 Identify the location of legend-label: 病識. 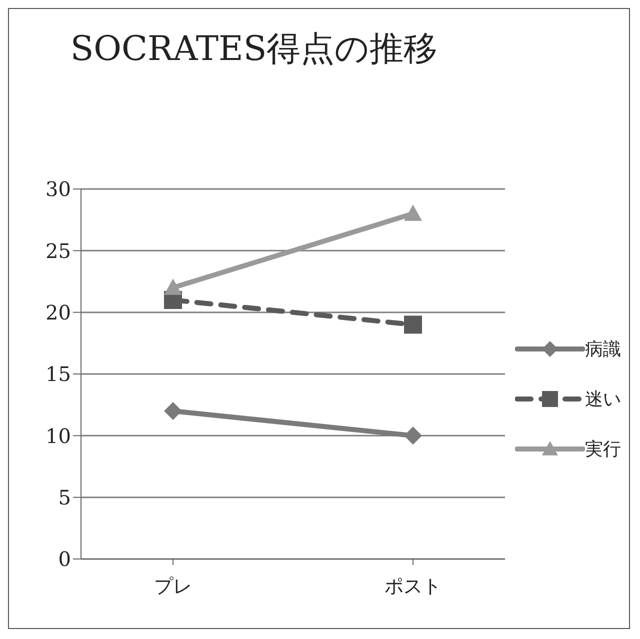
(603, 349).